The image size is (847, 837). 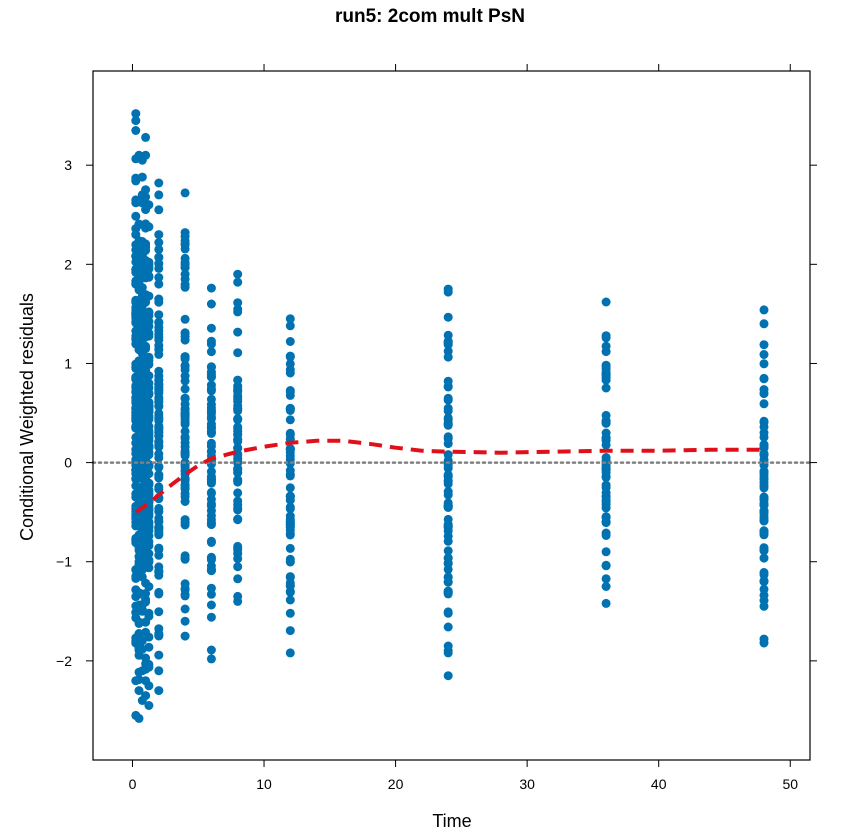 What do you see at coordinates (451, 821) in the screenshot?
I see `x-axis-title: Time` at bounding box center [451, 821].